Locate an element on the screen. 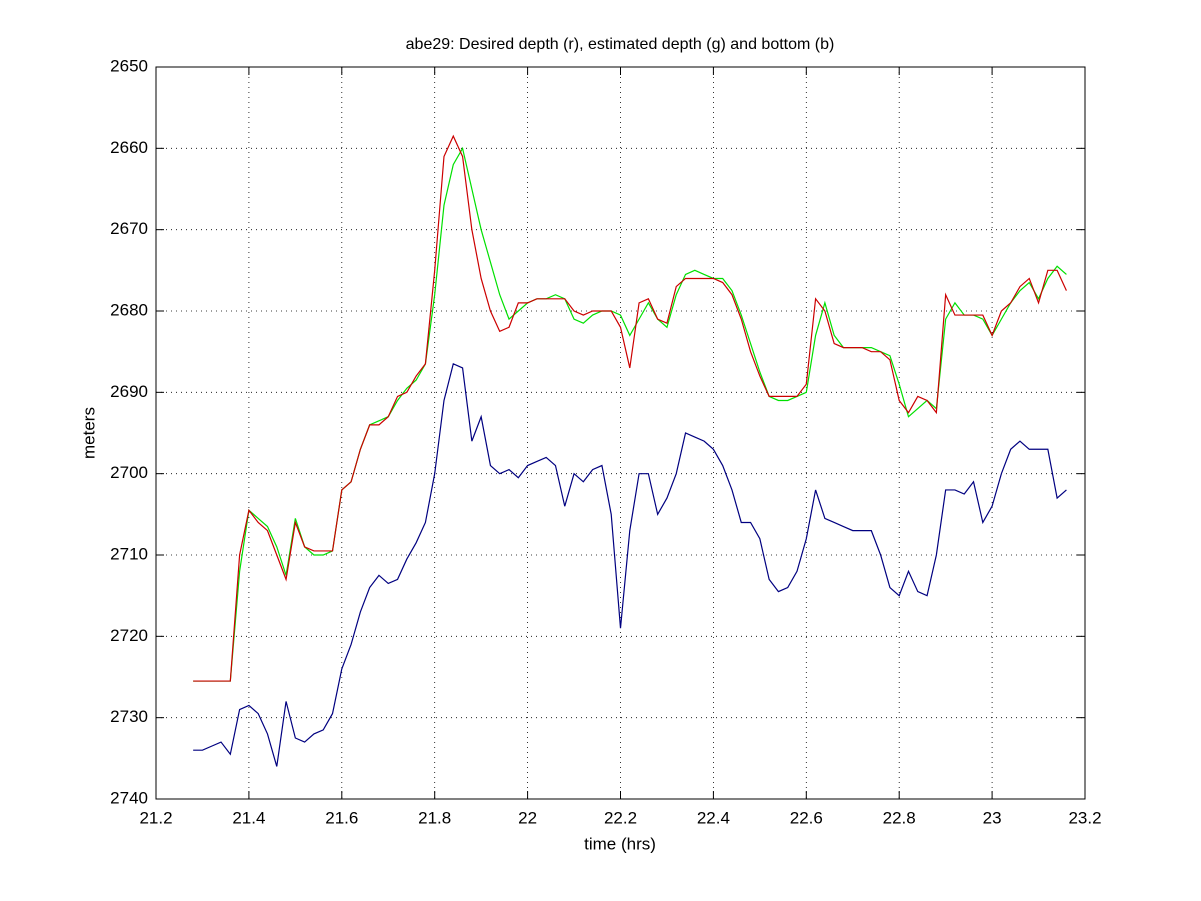 Image resolution: width=1201 pixels, height=901 pixels. x-tick-label: 21.8 is located at coordinates (434, 817).